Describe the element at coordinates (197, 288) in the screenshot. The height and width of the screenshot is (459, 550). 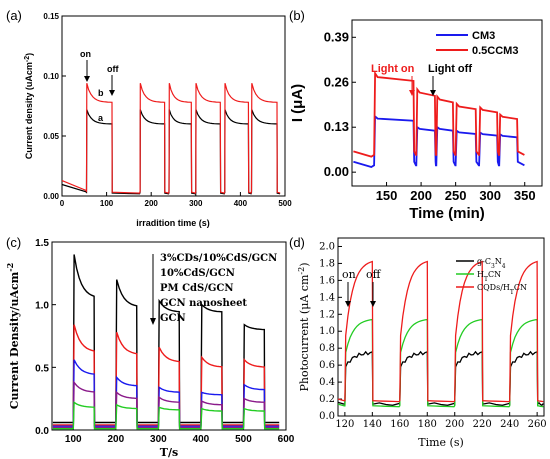
I see `legend-label-pm-cds-gcn: PM CdS/GCN` at that location.